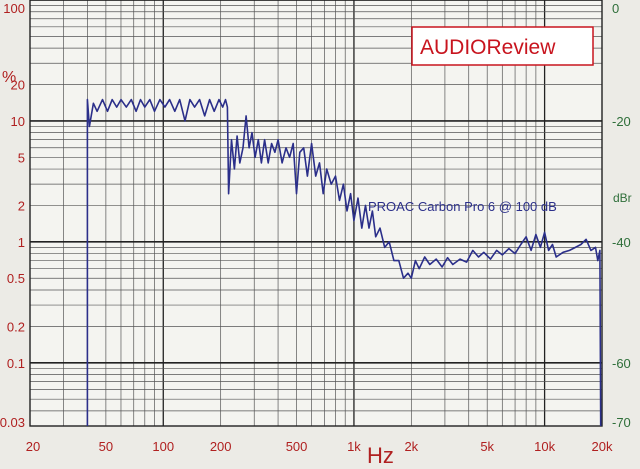 The height and width of the screenshot is (469, 640). I want to click on y-left-tick-label: 2, so click(21, 205).